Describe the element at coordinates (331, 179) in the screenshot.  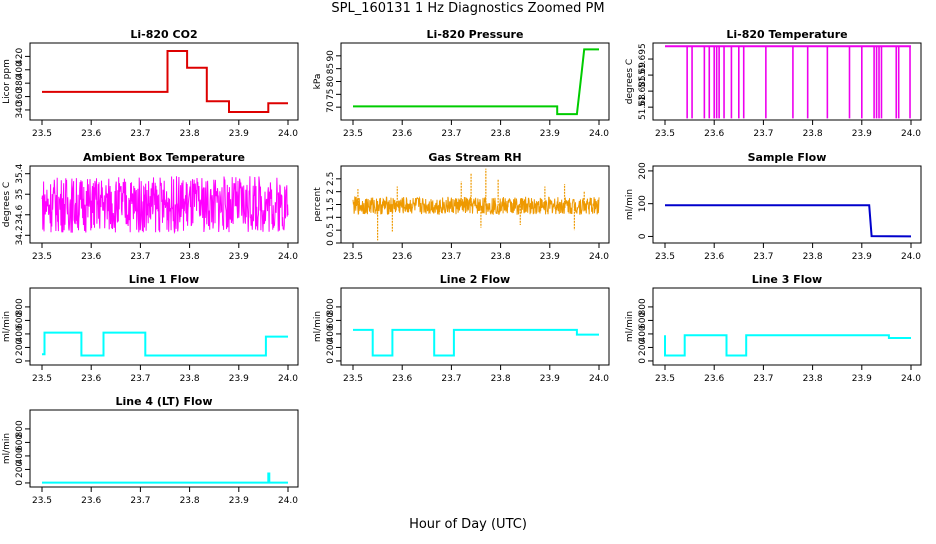
I see `y-tick-label: 2.5` at that location.